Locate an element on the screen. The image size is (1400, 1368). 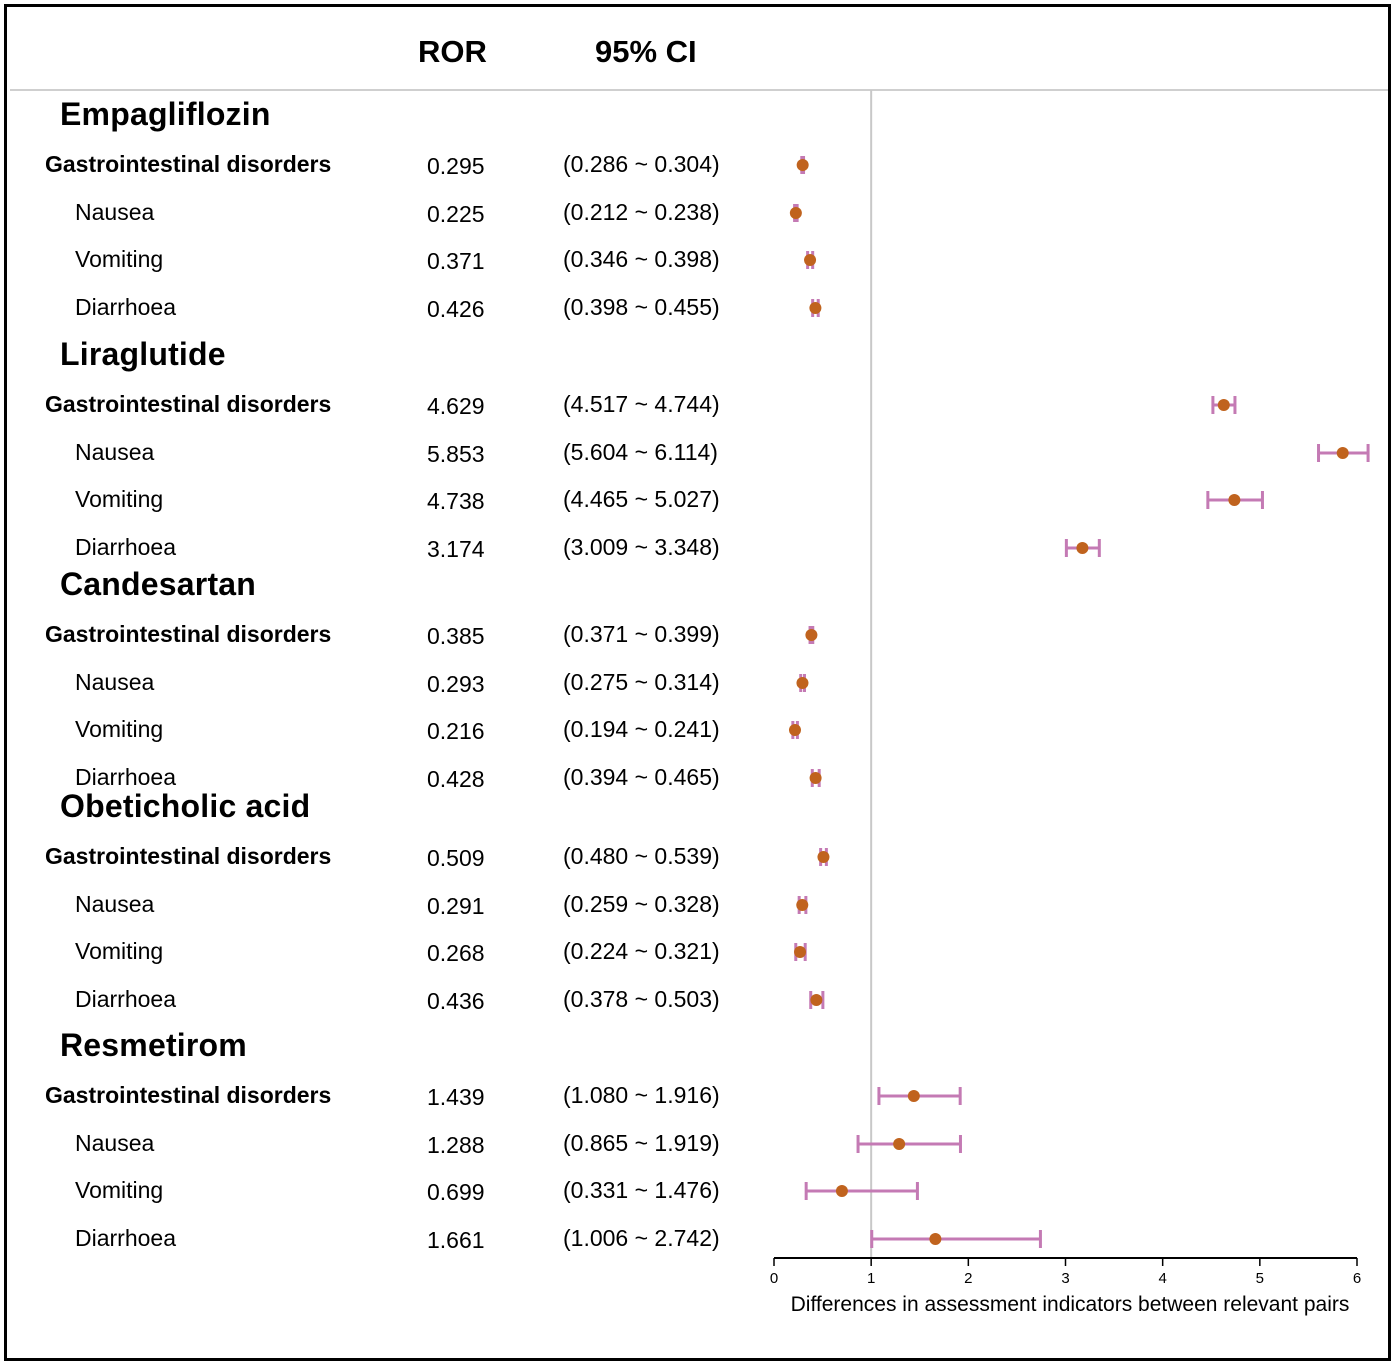
drug-group-title: Liraglutide is located at coordinates (143, 354).